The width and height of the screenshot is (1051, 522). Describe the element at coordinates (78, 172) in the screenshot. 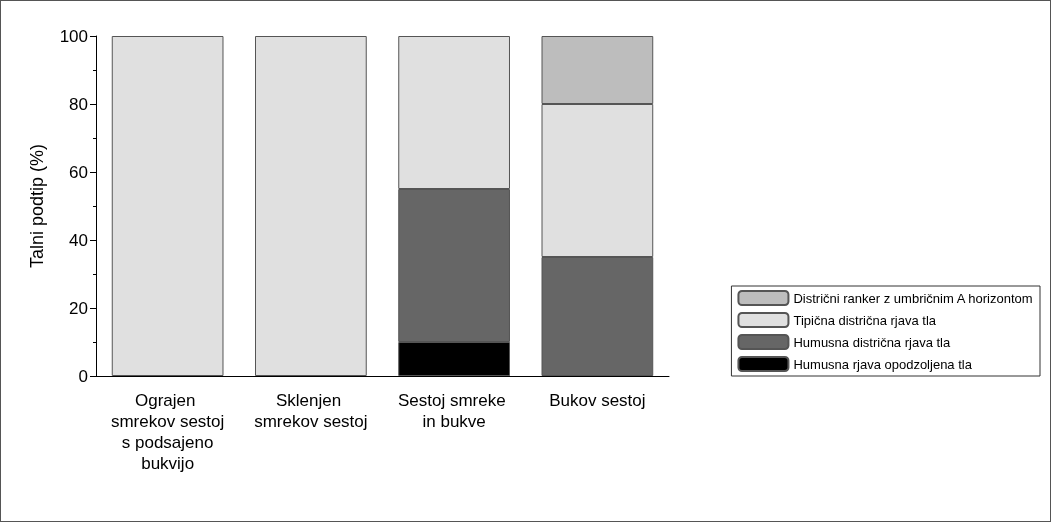

I see `y-tick-label: 60` at that location.